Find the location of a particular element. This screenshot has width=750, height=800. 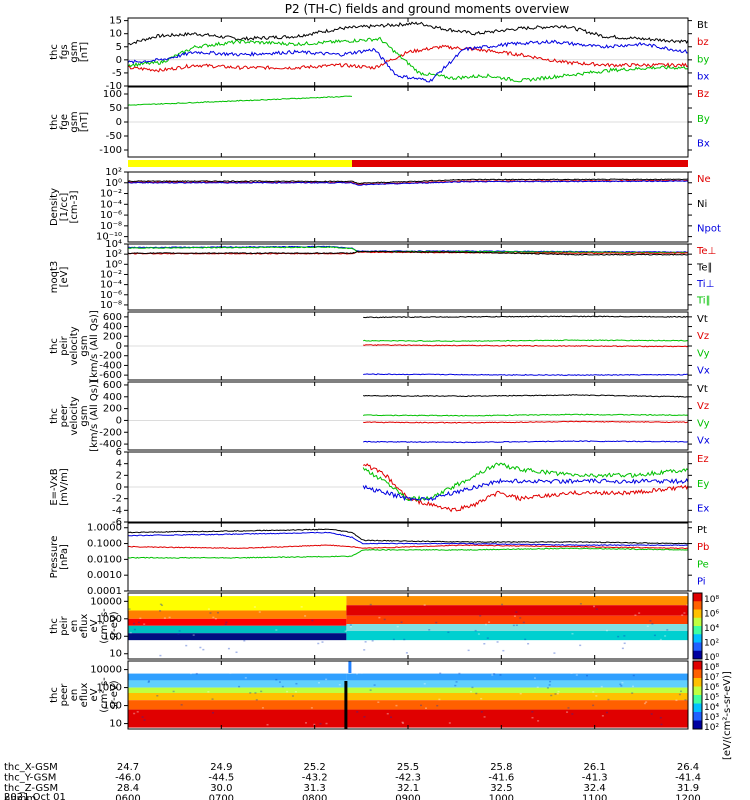

x-axis-value: 25.5 is located at coordinates (408, 767).